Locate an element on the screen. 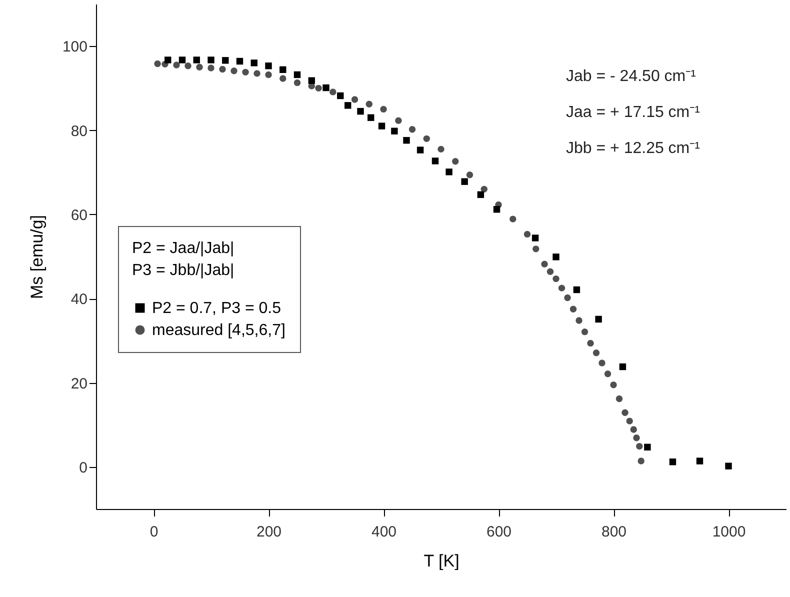  y-tick-label: 0 is located at coordinates (83, 467).